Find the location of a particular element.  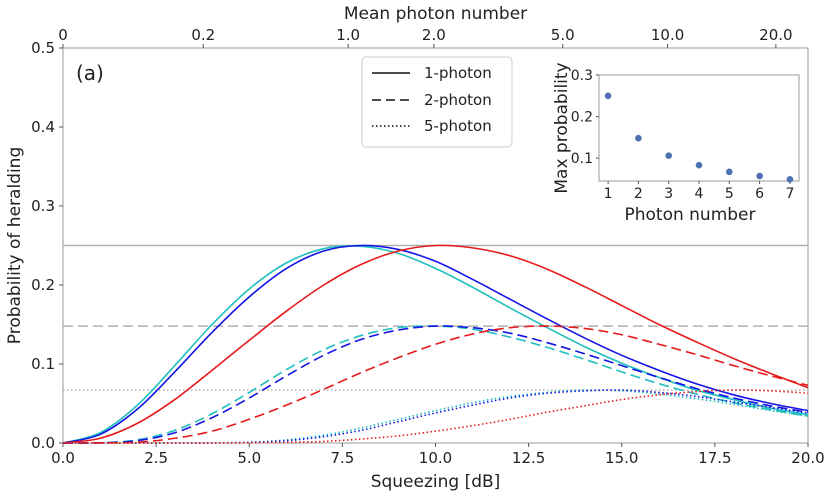

legend: 1-photon 2-photon 5-photon is located at coordinates (437, 102).